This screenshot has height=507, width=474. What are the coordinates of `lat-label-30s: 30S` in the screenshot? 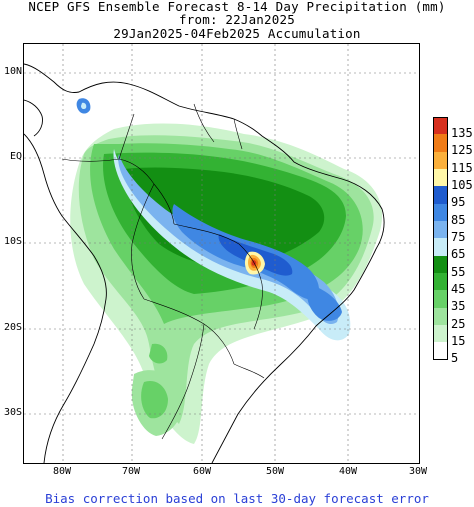 It's located at (12, 412).